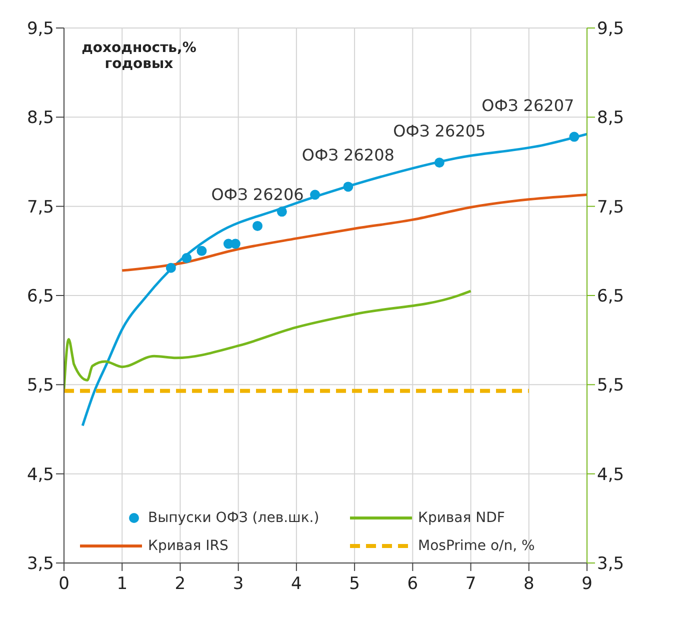  What do you see at coordinates (461, 518) in the screenshot?
I see `legend-label: Кривая NDF` at bounding box center [461, 518].